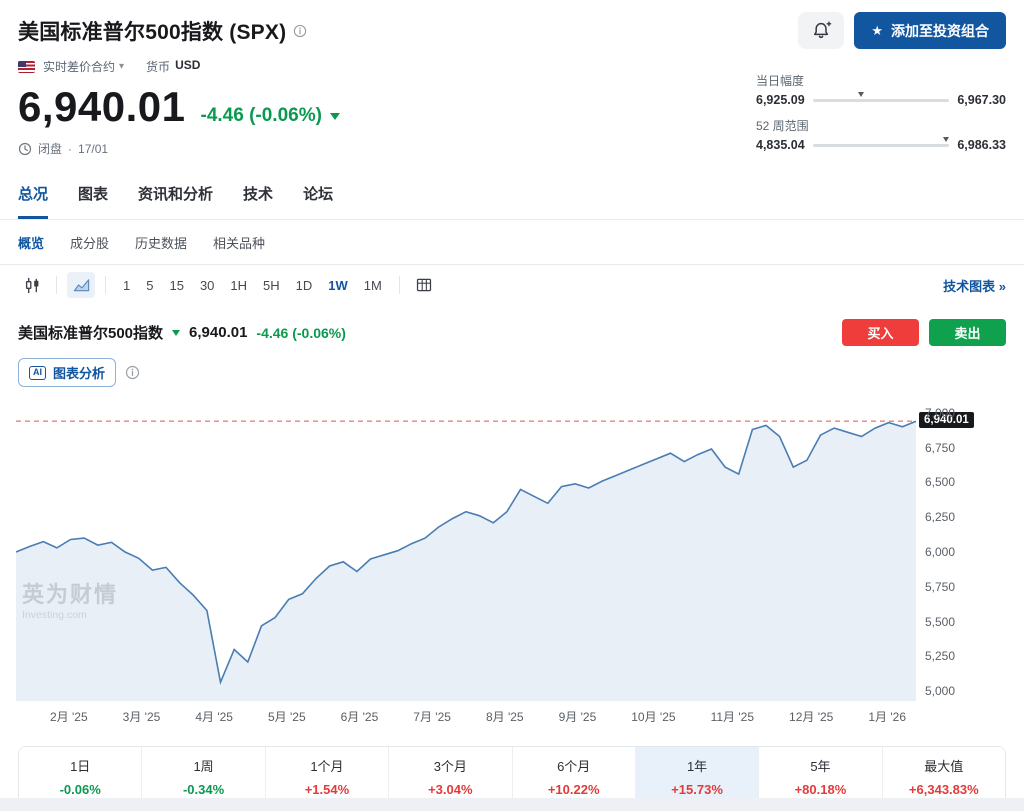 This screenshot has width=1024, height=811. What do you see at coordinates (573, 789) in the screenshot?
I see `stat-value: +10.22%` at bounding box center [573, 789].